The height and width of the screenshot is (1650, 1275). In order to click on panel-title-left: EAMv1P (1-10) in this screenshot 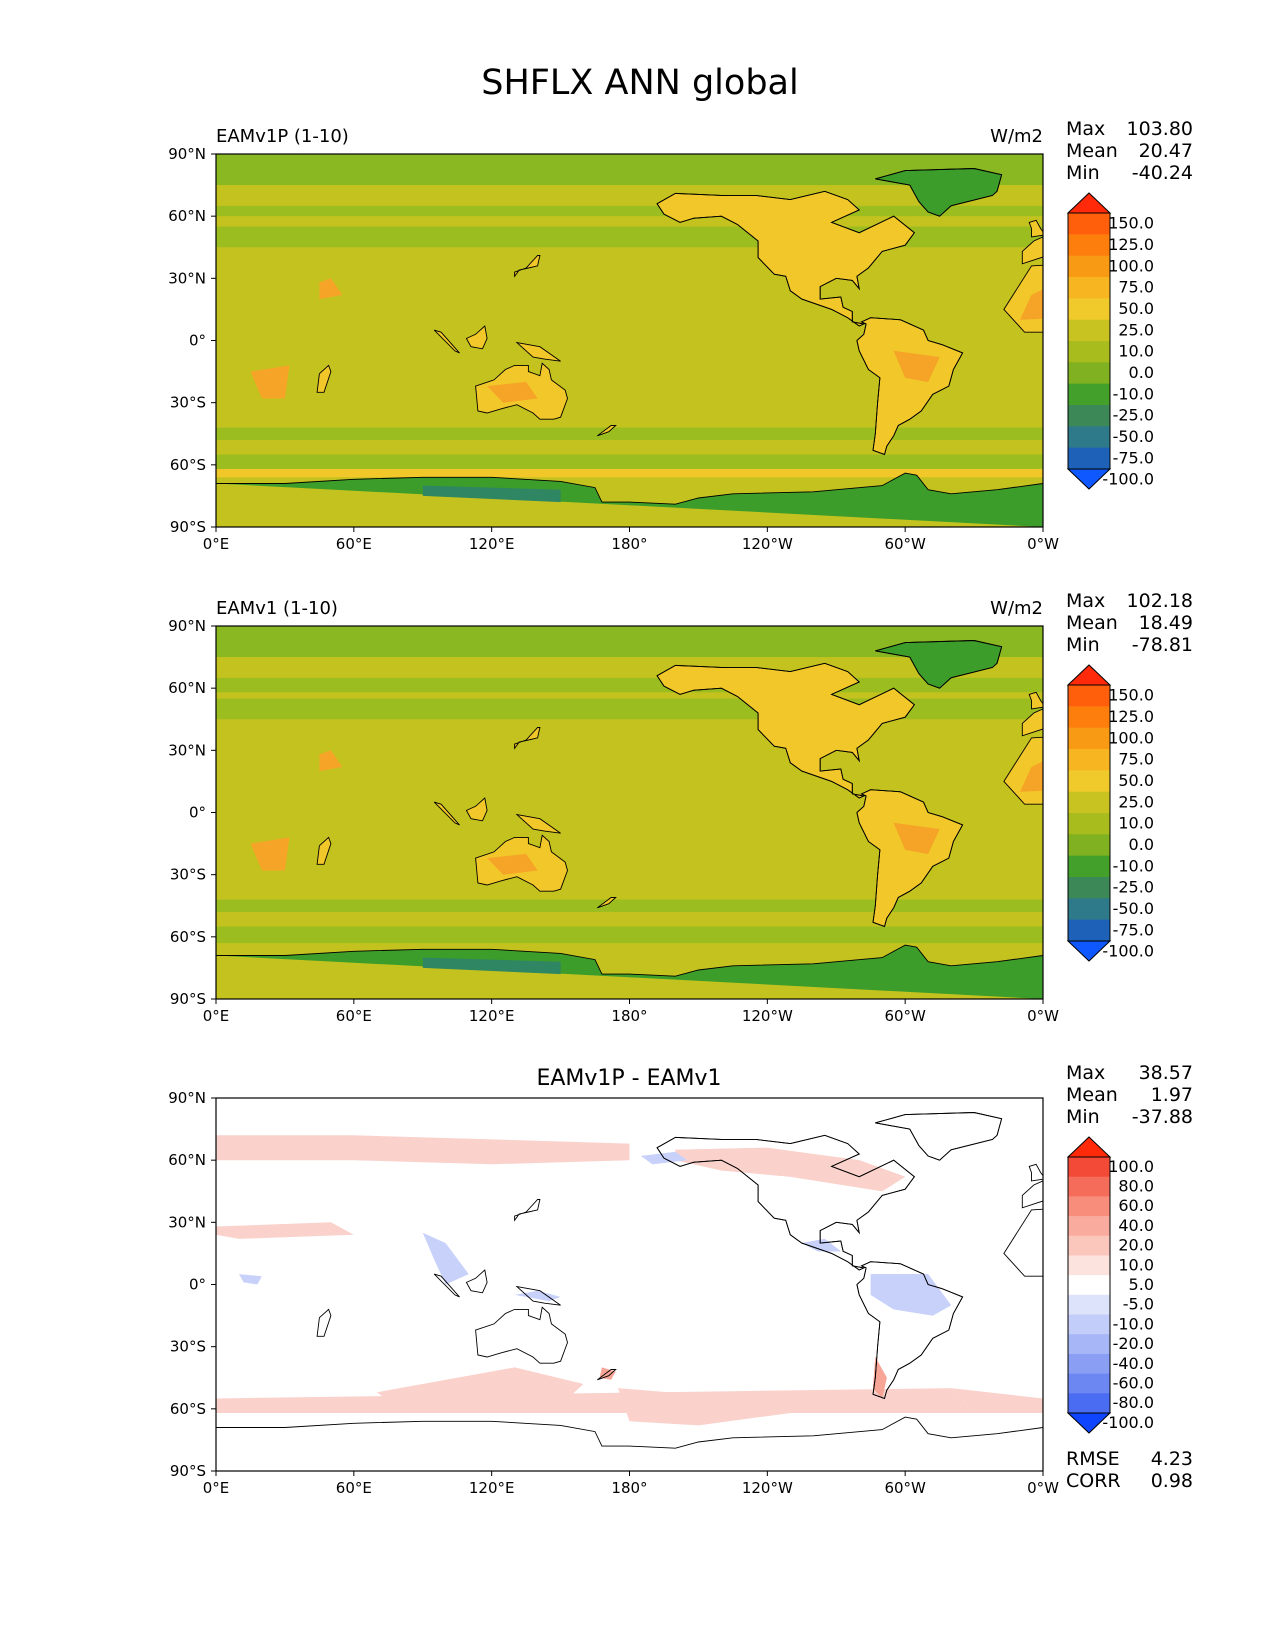, I will do `click(282, 136)`.